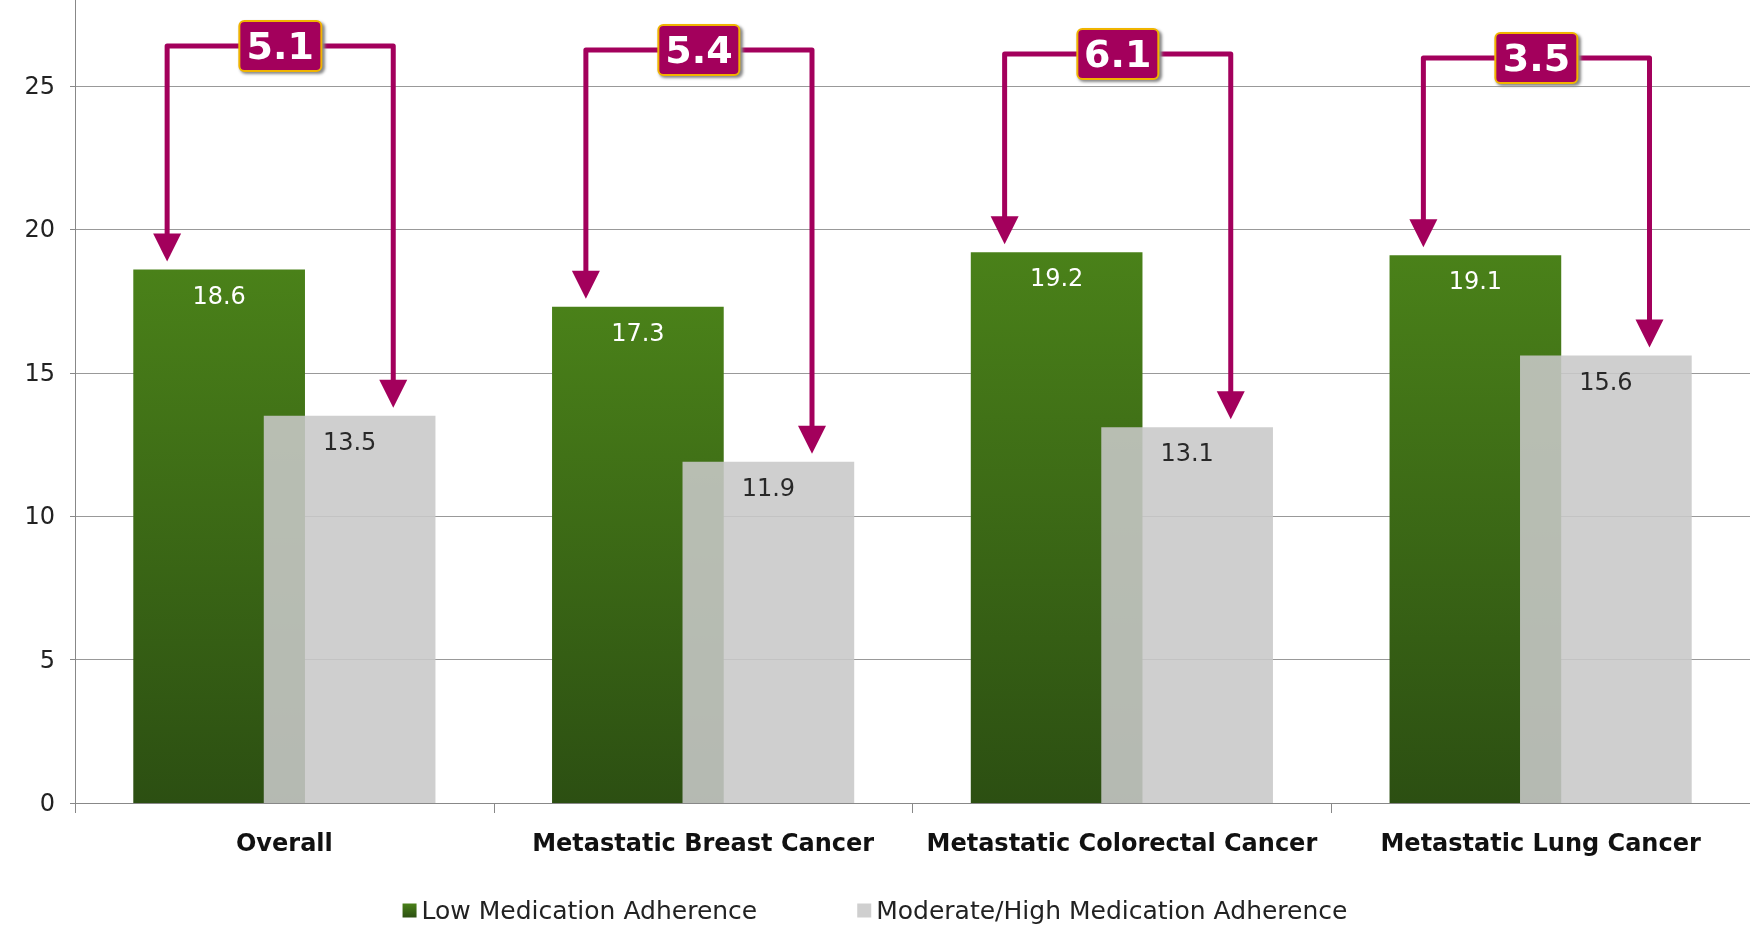 This screenshot has width=1750, height=933. What do you see at coordinates (47, 803) in the screenshot?
I see `y-tick-label: 0` at bounding box center [47, 803].